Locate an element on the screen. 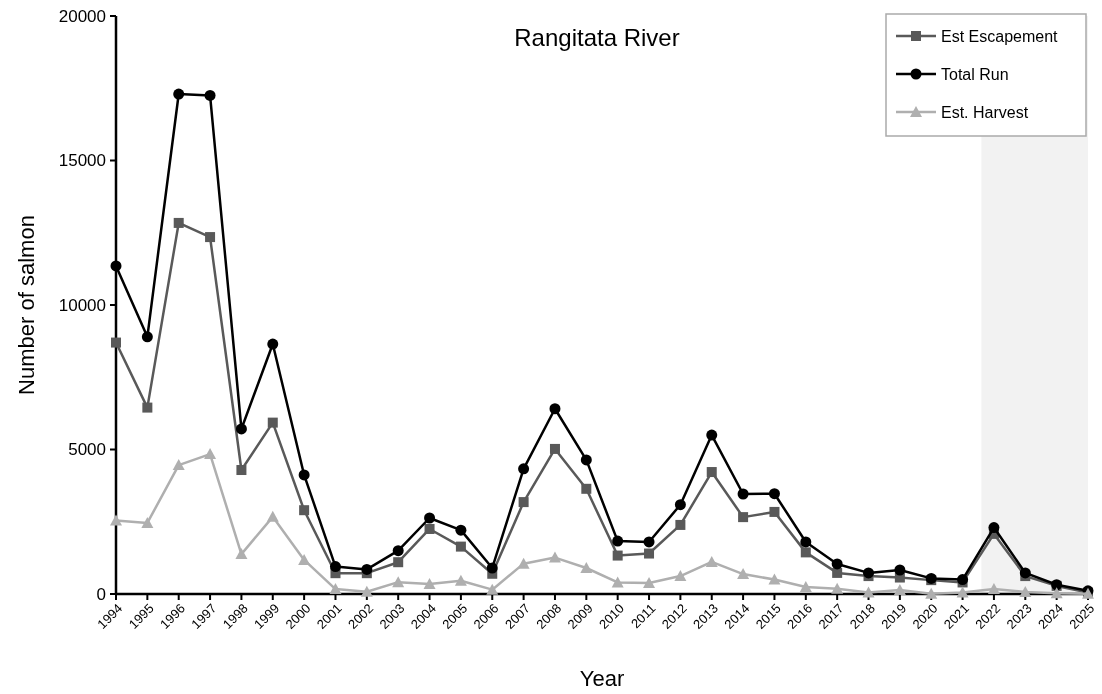 This screenshot has height=694, width=1102. legend-label: Est Escapement is located at coordinates (1000, 36).